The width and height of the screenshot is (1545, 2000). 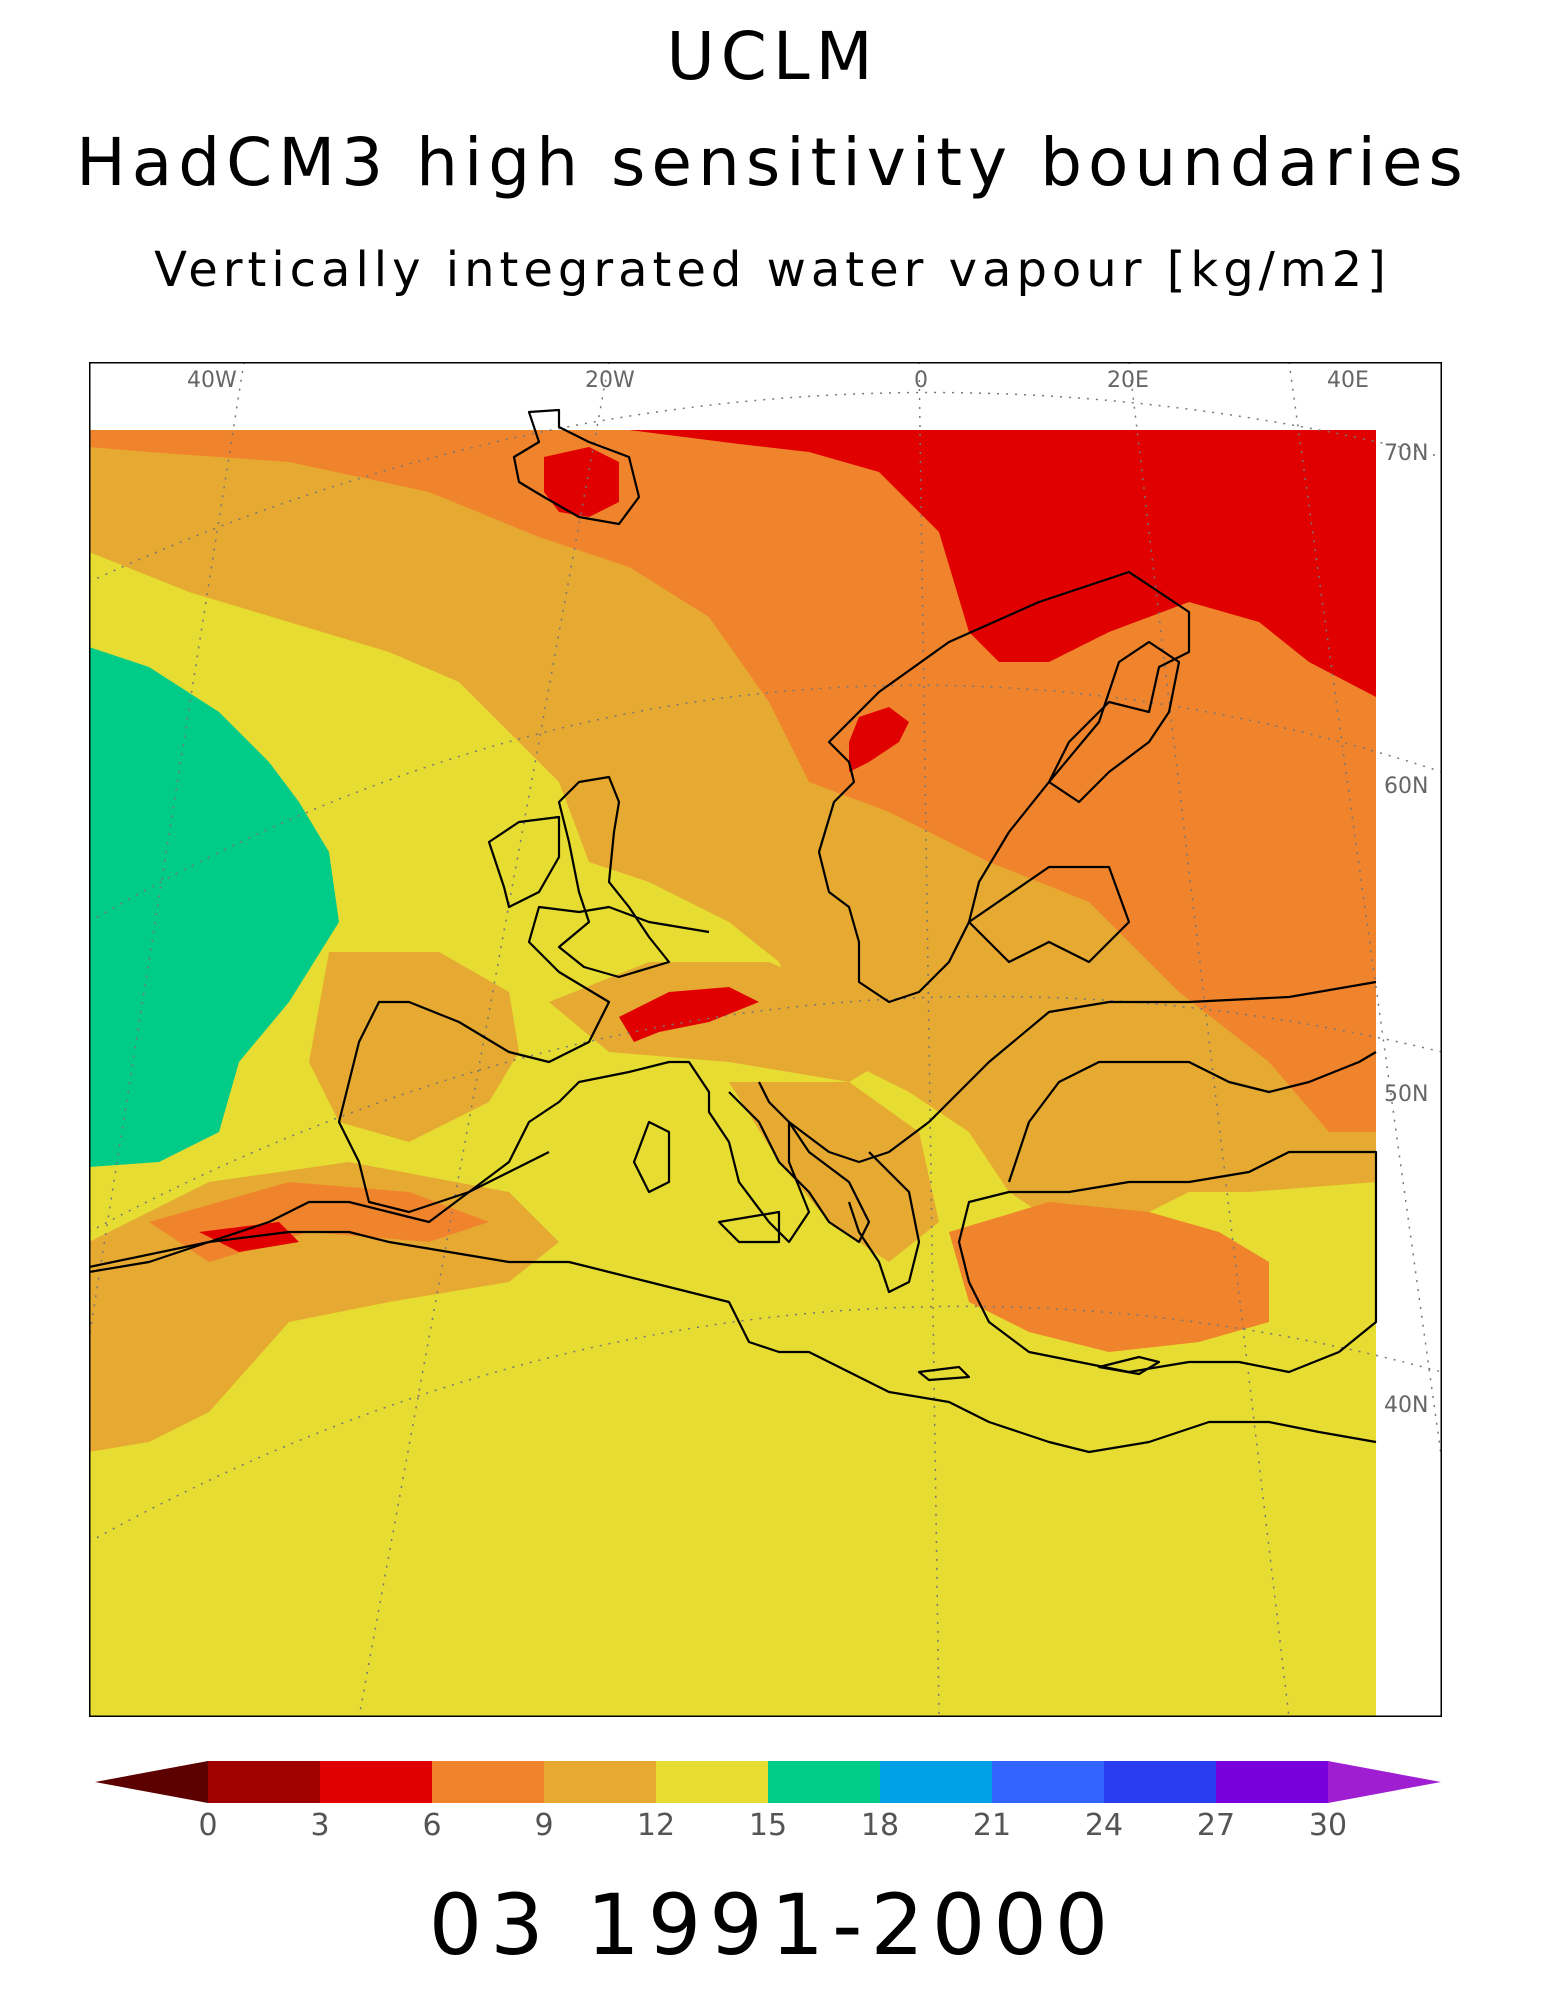 What do you see at coordinates (543, 1825) in the screenshot?
I see `colorbar-tick-label: 9` at bounding box center [543, 1825].